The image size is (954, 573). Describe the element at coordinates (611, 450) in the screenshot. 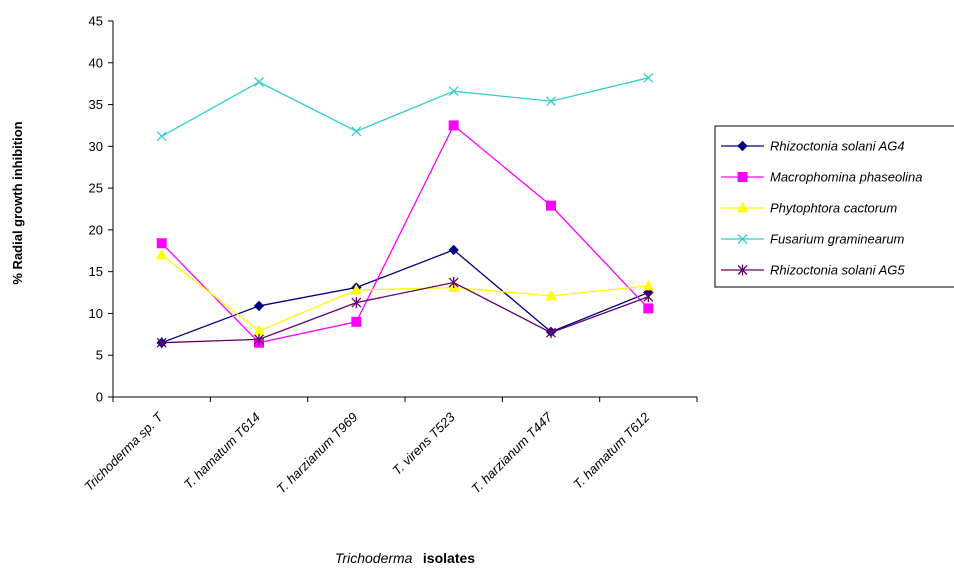

I see `x-tick-label: T. hamatum T612` at that location.